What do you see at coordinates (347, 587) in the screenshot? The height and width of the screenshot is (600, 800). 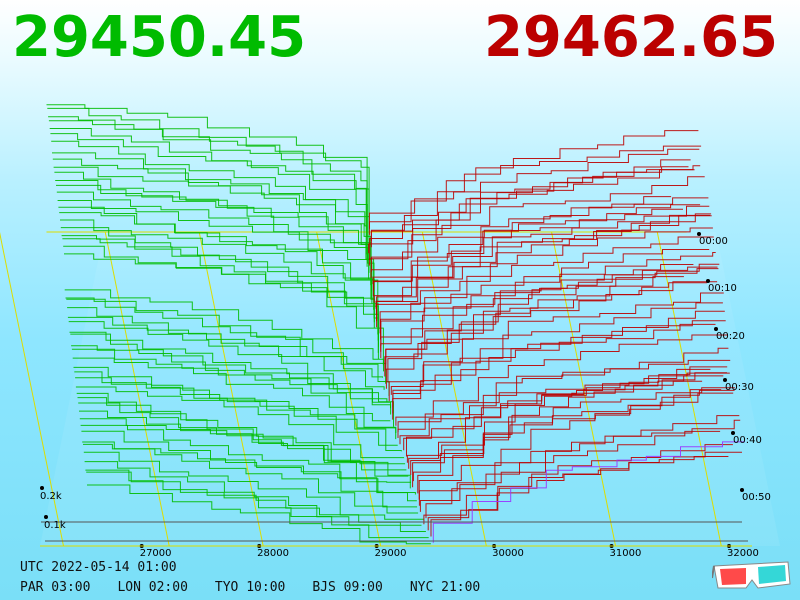 I see `session-time: BJS 09:00` at bounding box center [347, 587].